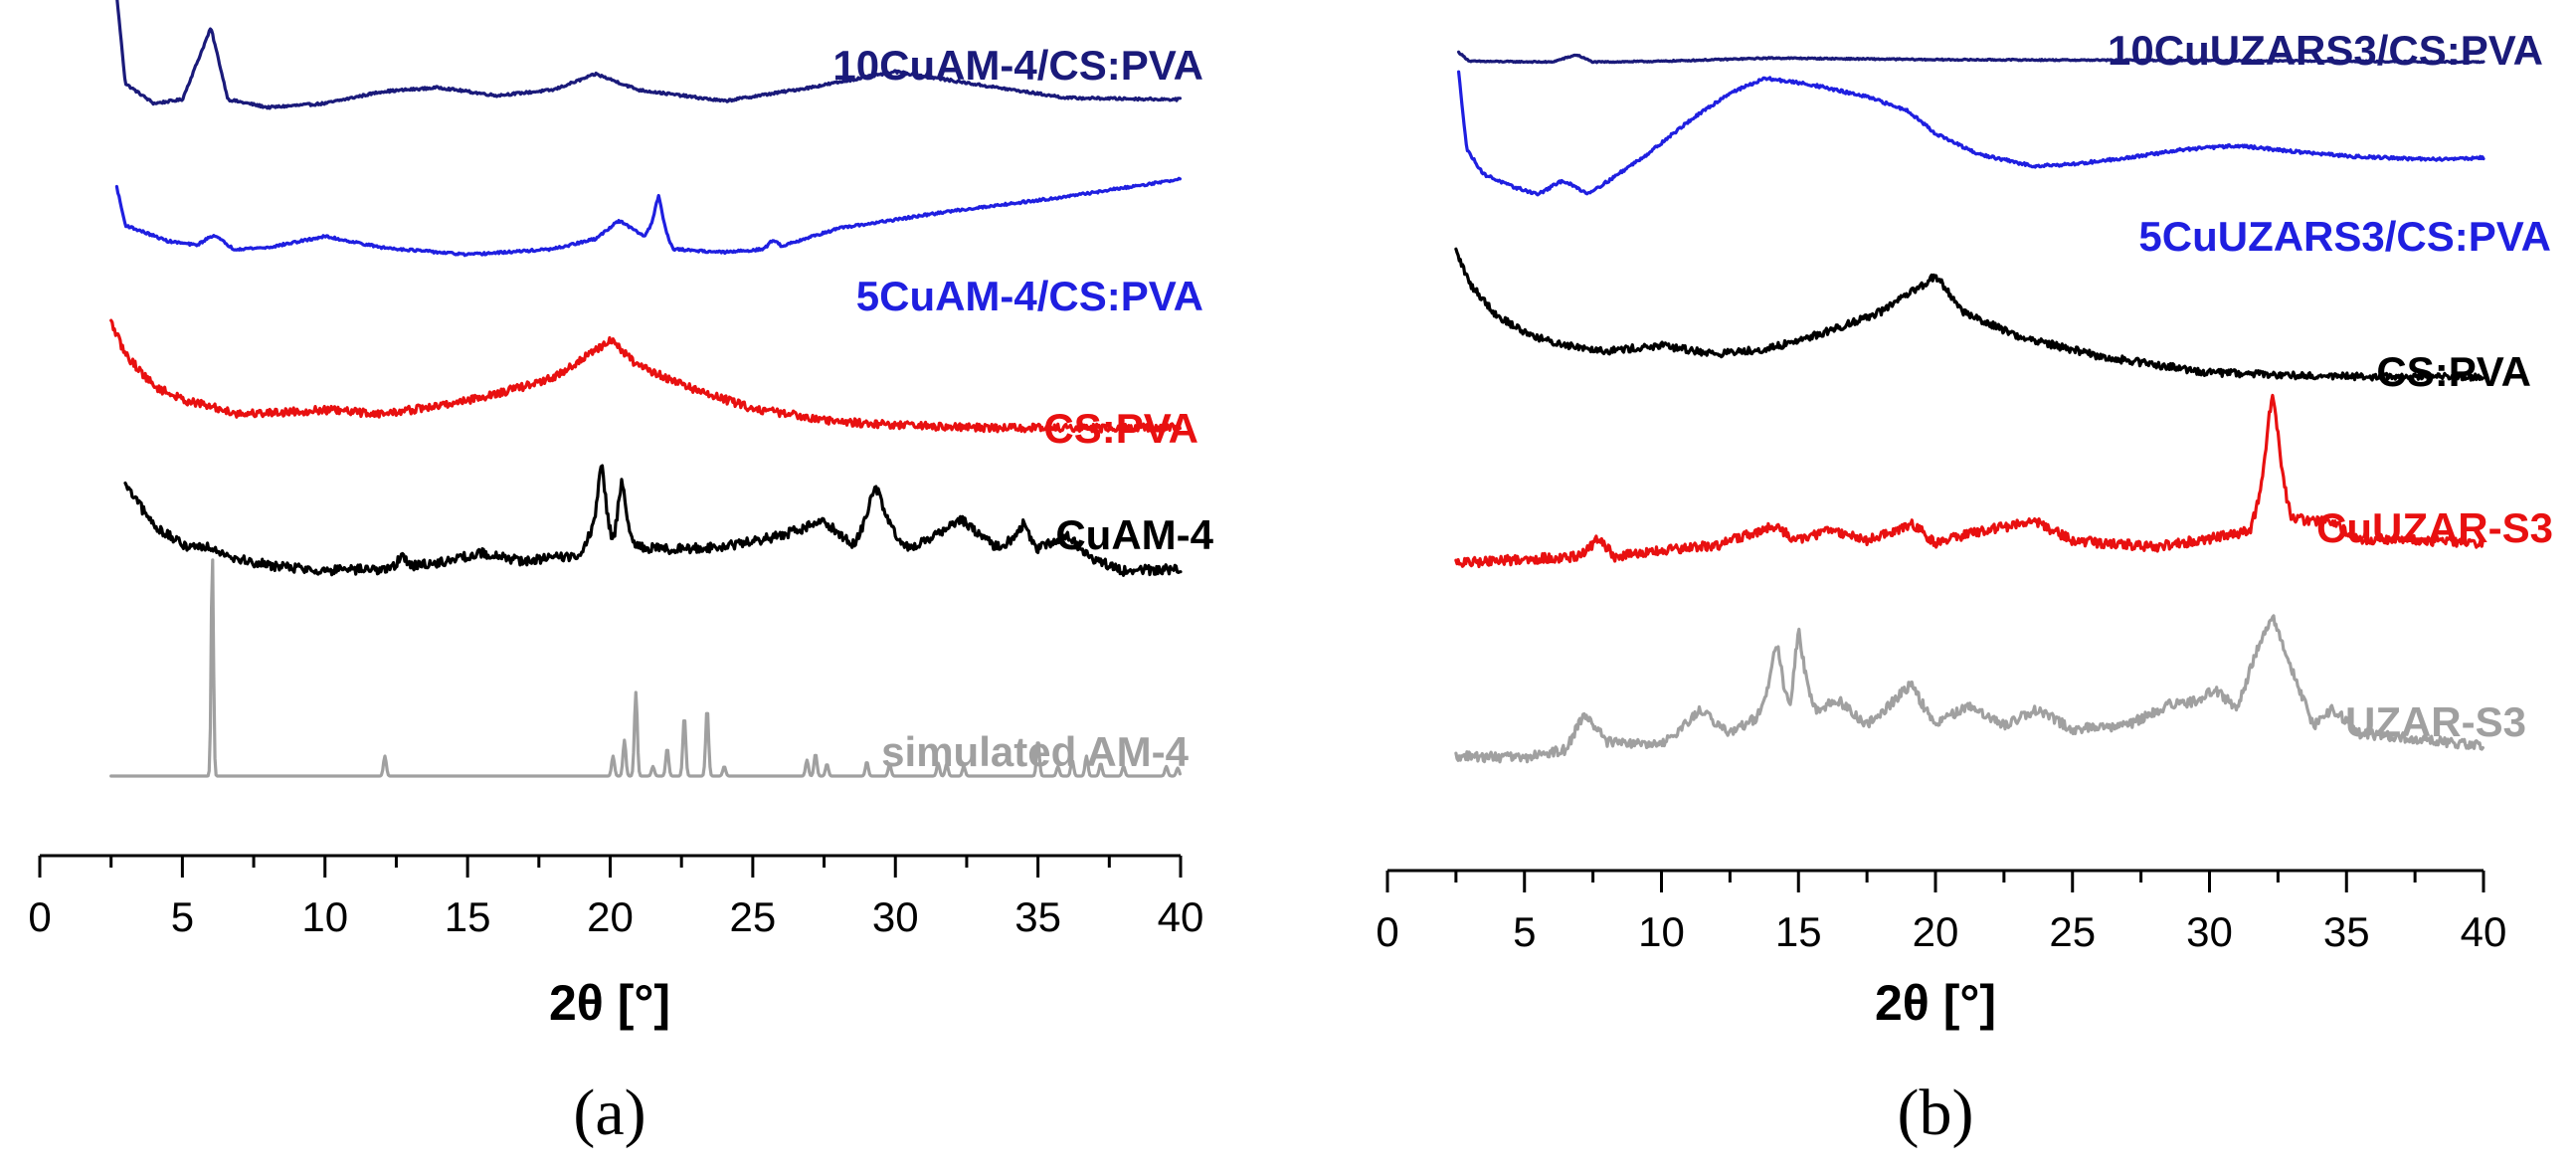  What do you see at coordinates (1017, 65) in the screenshot?
I see `series-label: 10CuAM-4/CS:PVA` at bounding box center [1017, 65].